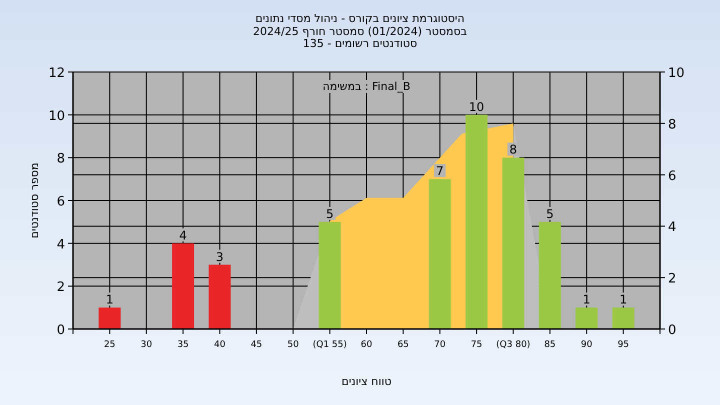  I want to click on y2-tick-label: 6, so click(672, 176).